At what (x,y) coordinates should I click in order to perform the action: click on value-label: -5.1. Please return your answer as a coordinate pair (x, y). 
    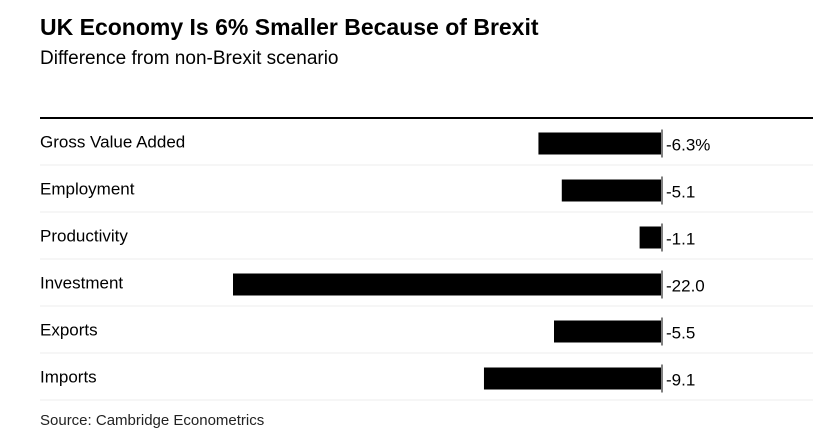
    Looking at the image, I should click on (680, 192).